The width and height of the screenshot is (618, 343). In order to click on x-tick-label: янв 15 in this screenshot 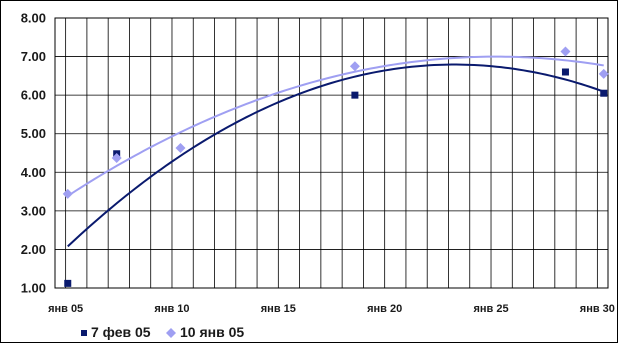, I will do `click(278, 309)`.